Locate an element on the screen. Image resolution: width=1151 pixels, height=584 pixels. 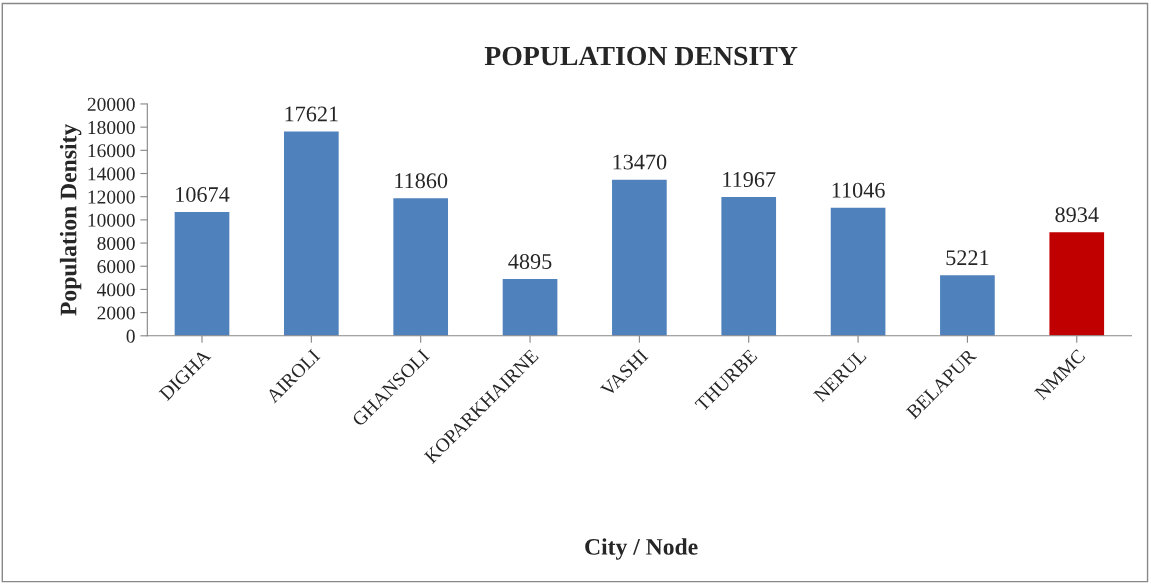
y-tick-label: 4000 is located at coordinates (116, 290).